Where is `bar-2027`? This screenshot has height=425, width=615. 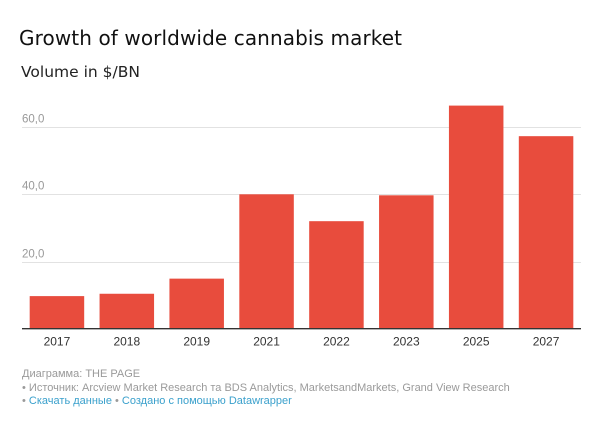
bar-2027 is located at coordinates (546, 232).